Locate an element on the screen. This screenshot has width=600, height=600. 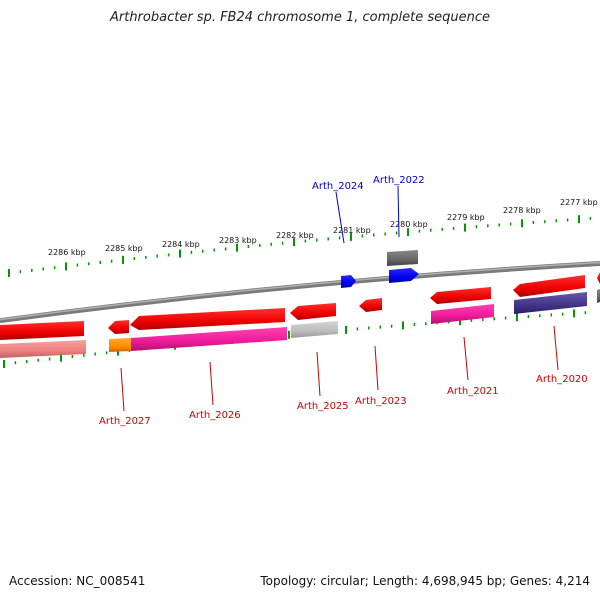
forward-cds-arth-2022 is located at coordinates (404, 275).